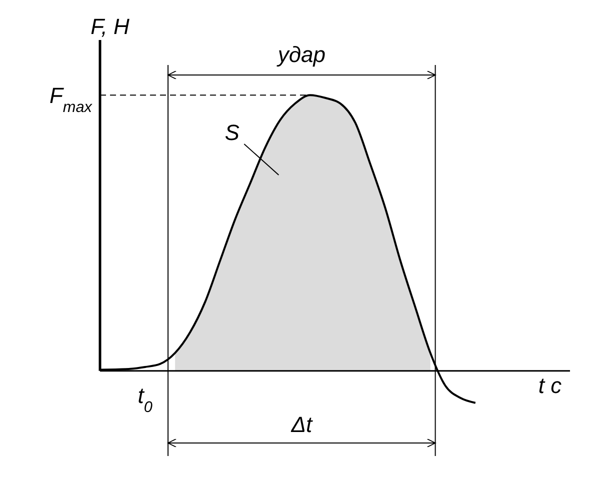 The width and height of the screenshot is (604, 492). What do you see at coordinates (145, 399) in the screenshot?
I see `annotation: t$_{0}$` at bounding box center [145, 399].